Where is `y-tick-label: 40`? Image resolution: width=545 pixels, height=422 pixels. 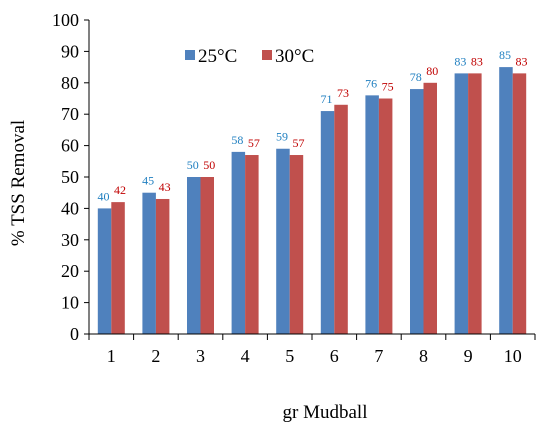
y-tick-label: 40 is located at coordinates (70, 208).